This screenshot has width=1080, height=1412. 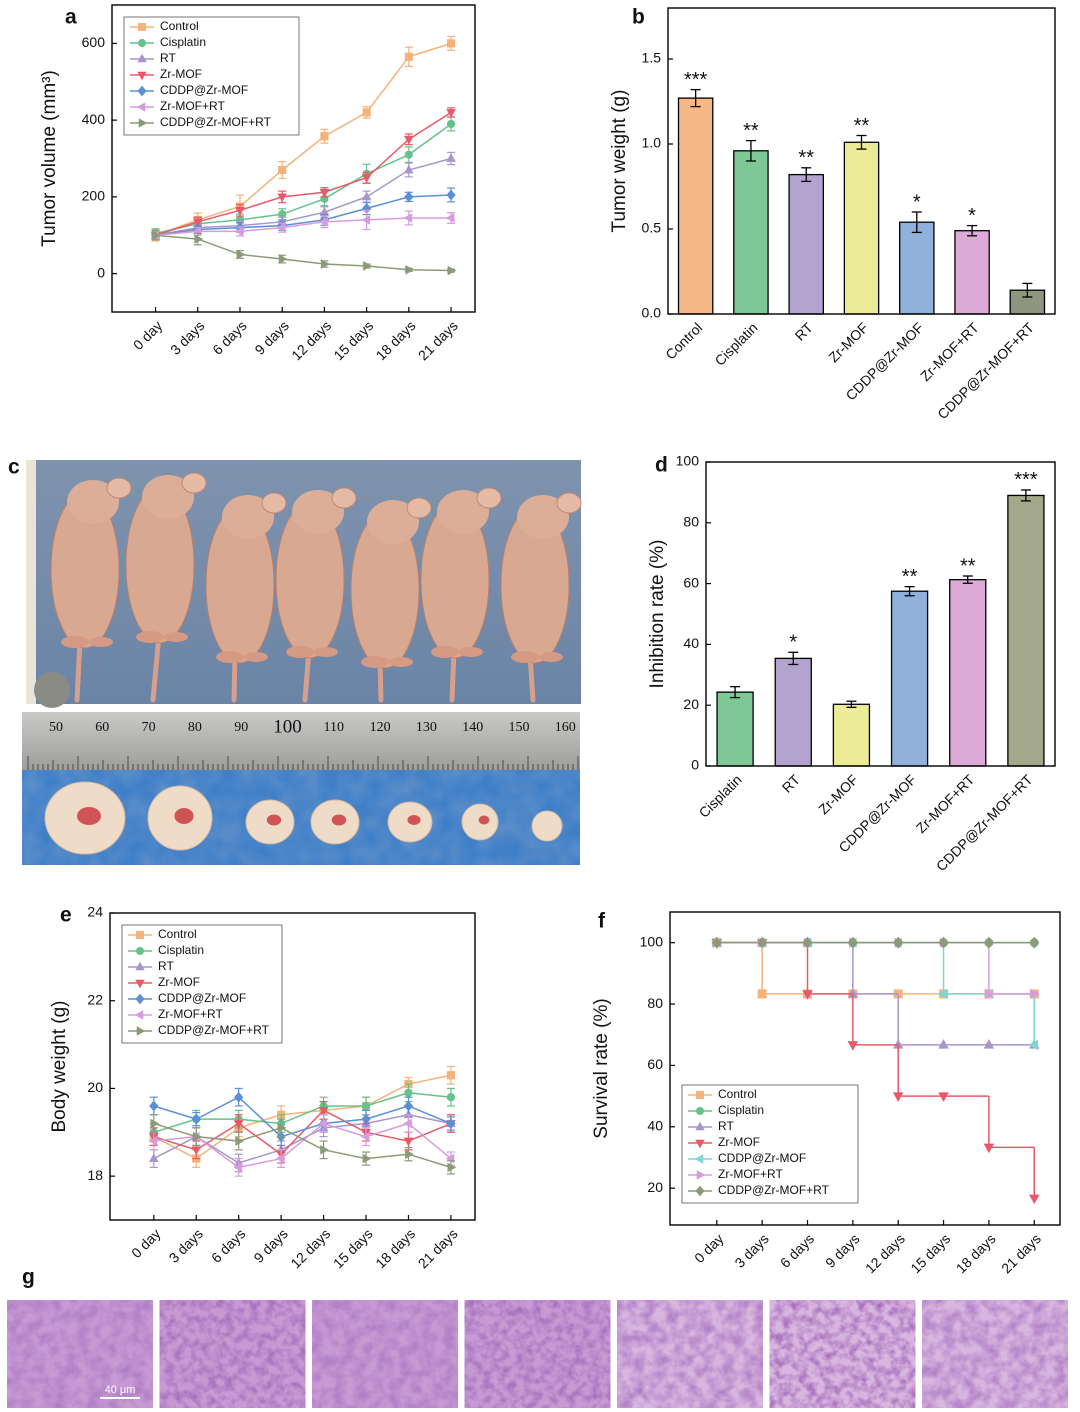 What do you see at coordinates (396, 340) in the screenshot?
I see `x-tick-label: 18 days` at bounding box center [396, 340].